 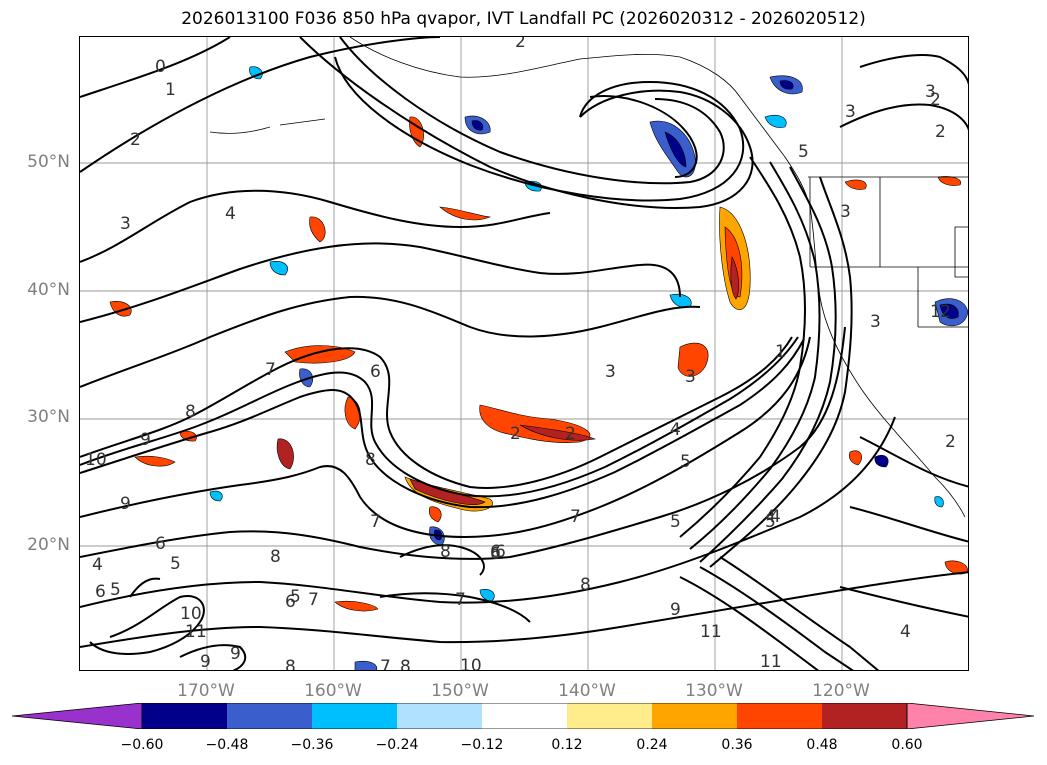 I want to click on colorbar-tick: 0.36, so click(x=737, y=745).